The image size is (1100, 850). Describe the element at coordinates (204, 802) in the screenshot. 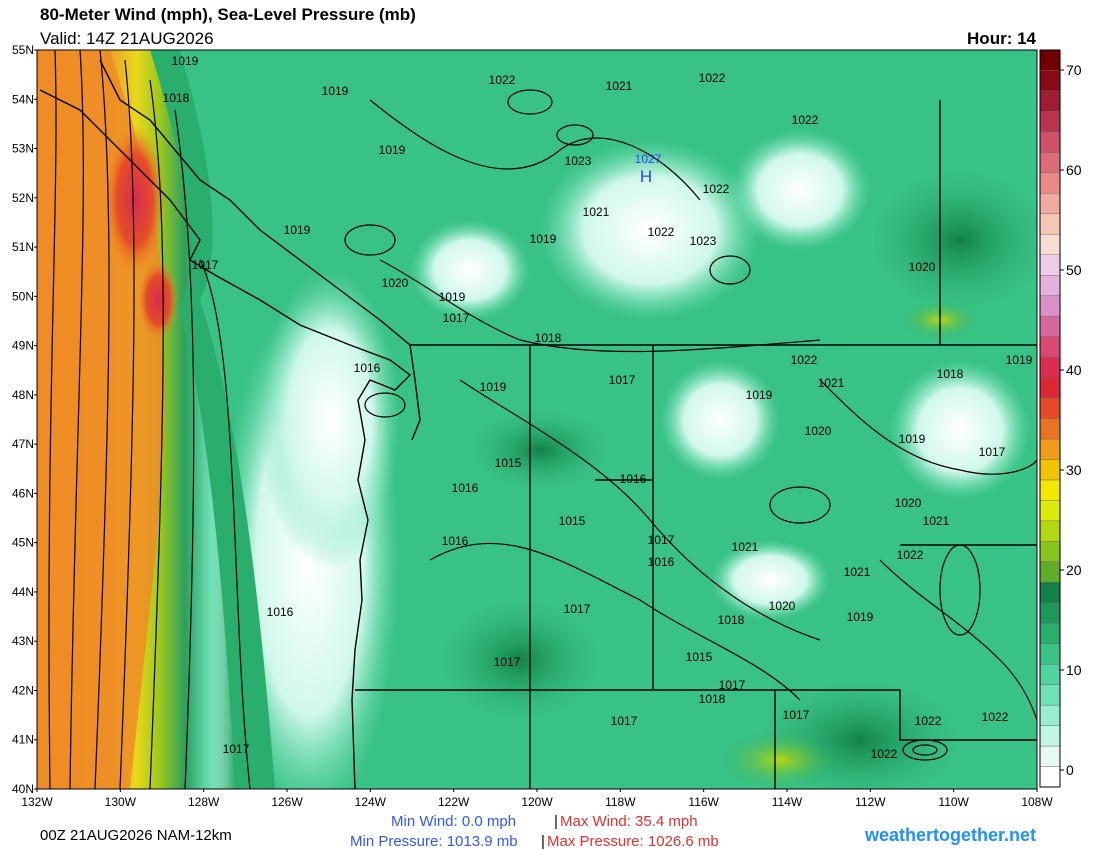

I see `longitude-label: 128W` at that location.